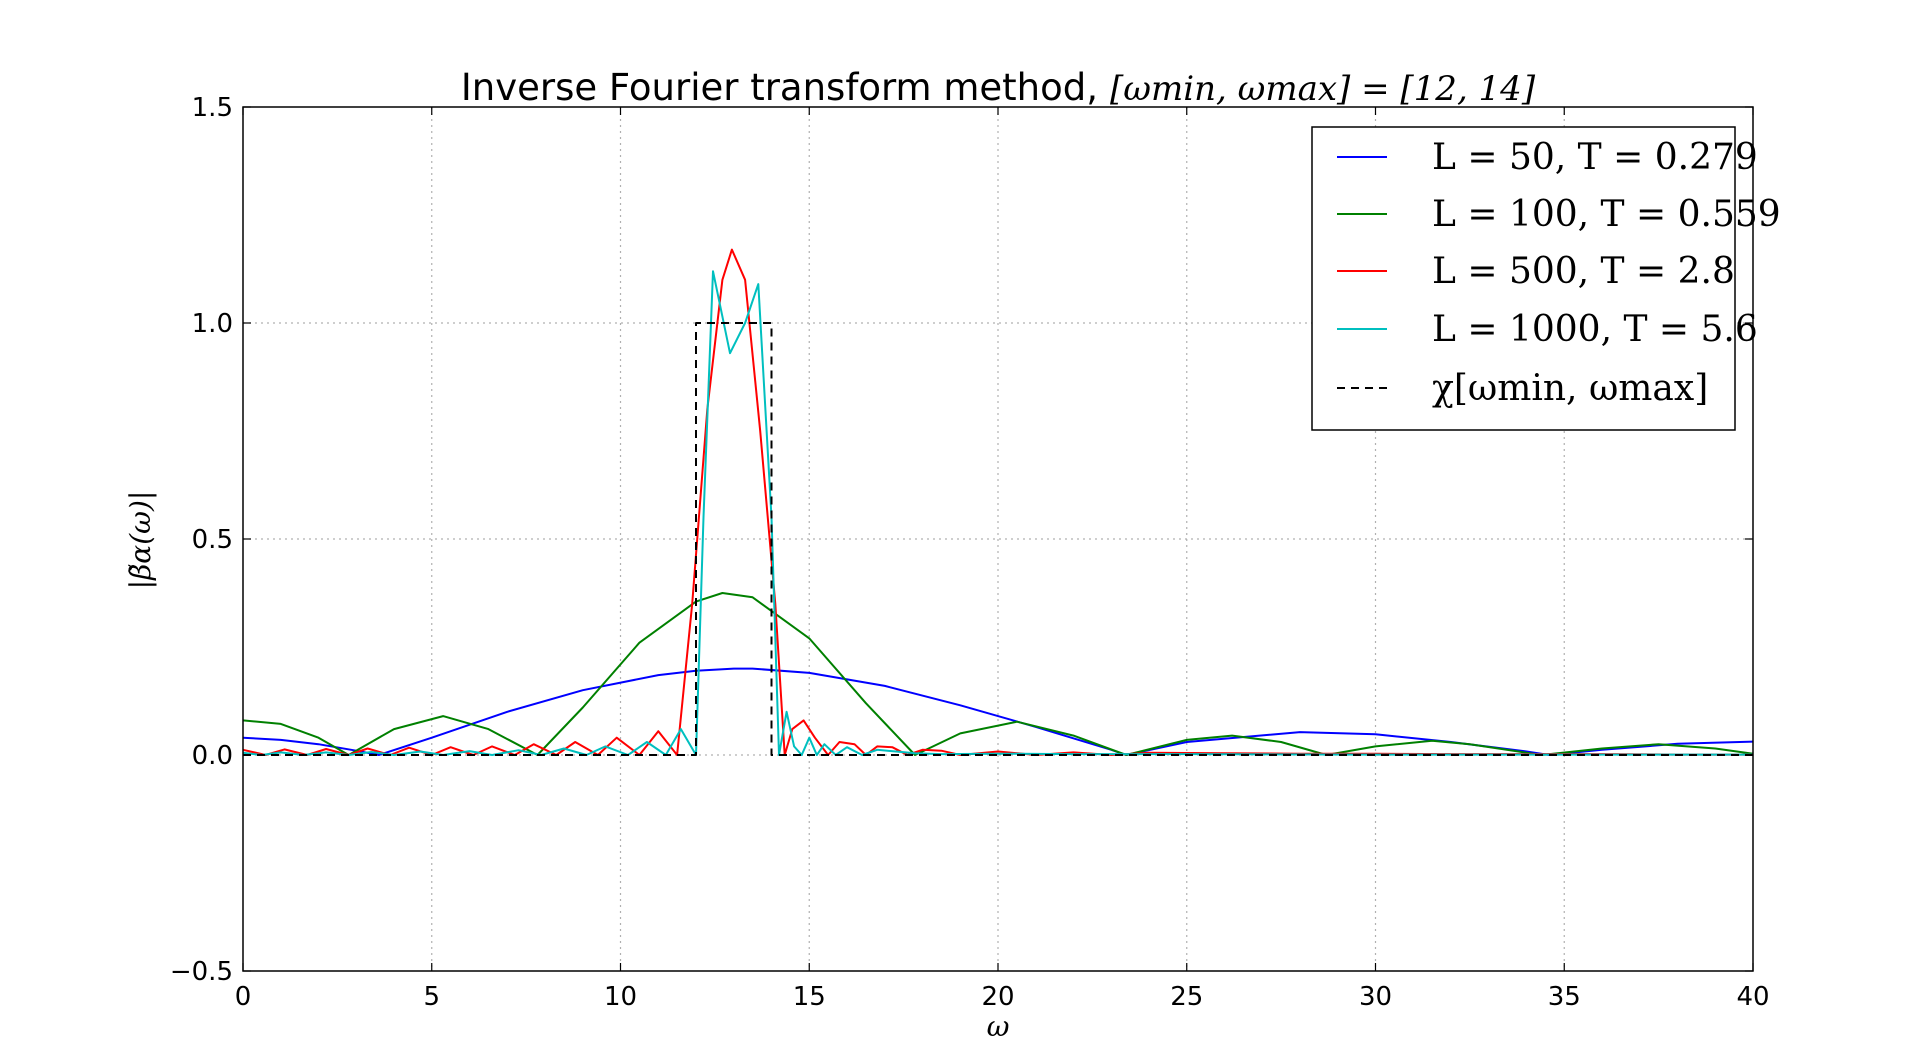  Describe the element at coordinates (212, 540) in the screenshot. I see `y-tick-label: 0.5` at that location.